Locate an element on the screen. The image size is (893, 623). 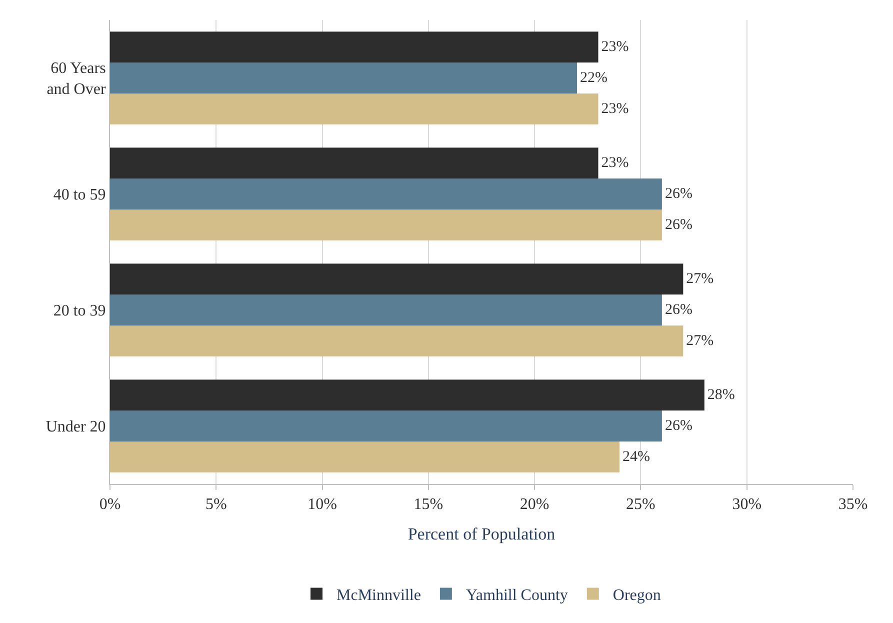
x-tick-label: 10% is located at coordinates (322, 505).